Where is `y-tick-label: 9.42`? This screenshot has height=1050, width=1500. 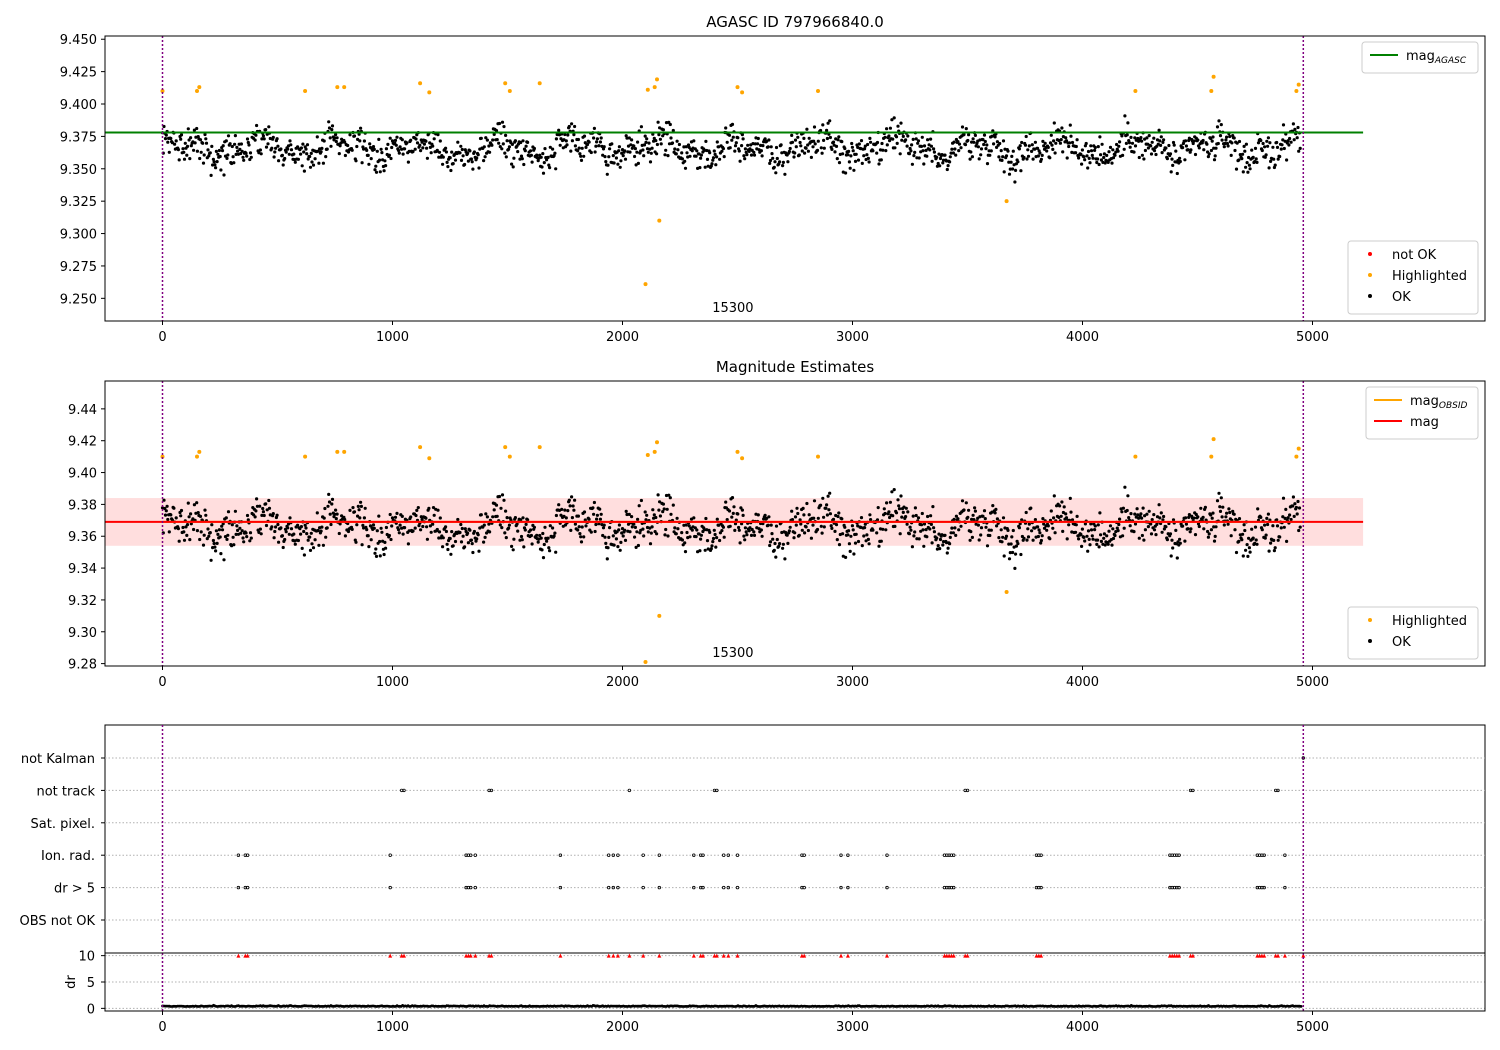
y-tick-label: 9.42 is located at coordinates (82, 442).